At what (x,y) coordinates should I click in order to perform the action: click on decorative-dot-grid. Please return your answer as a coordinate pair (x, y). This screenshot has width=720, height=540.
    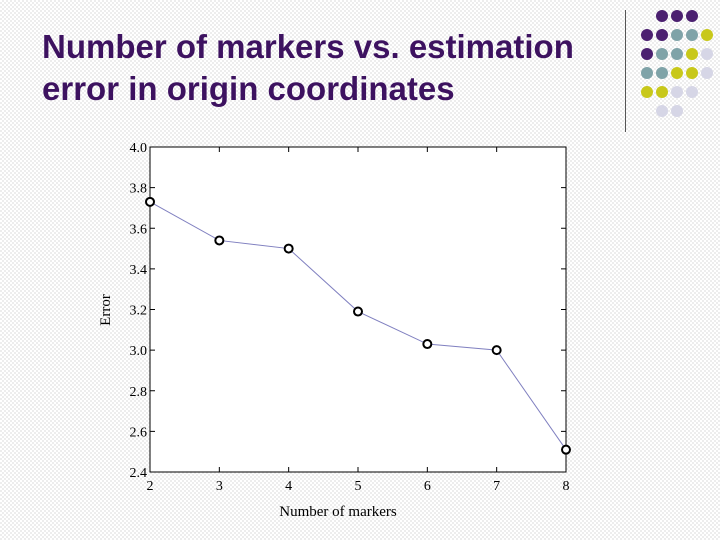
    Looking at the image, I should click on (677, 63).